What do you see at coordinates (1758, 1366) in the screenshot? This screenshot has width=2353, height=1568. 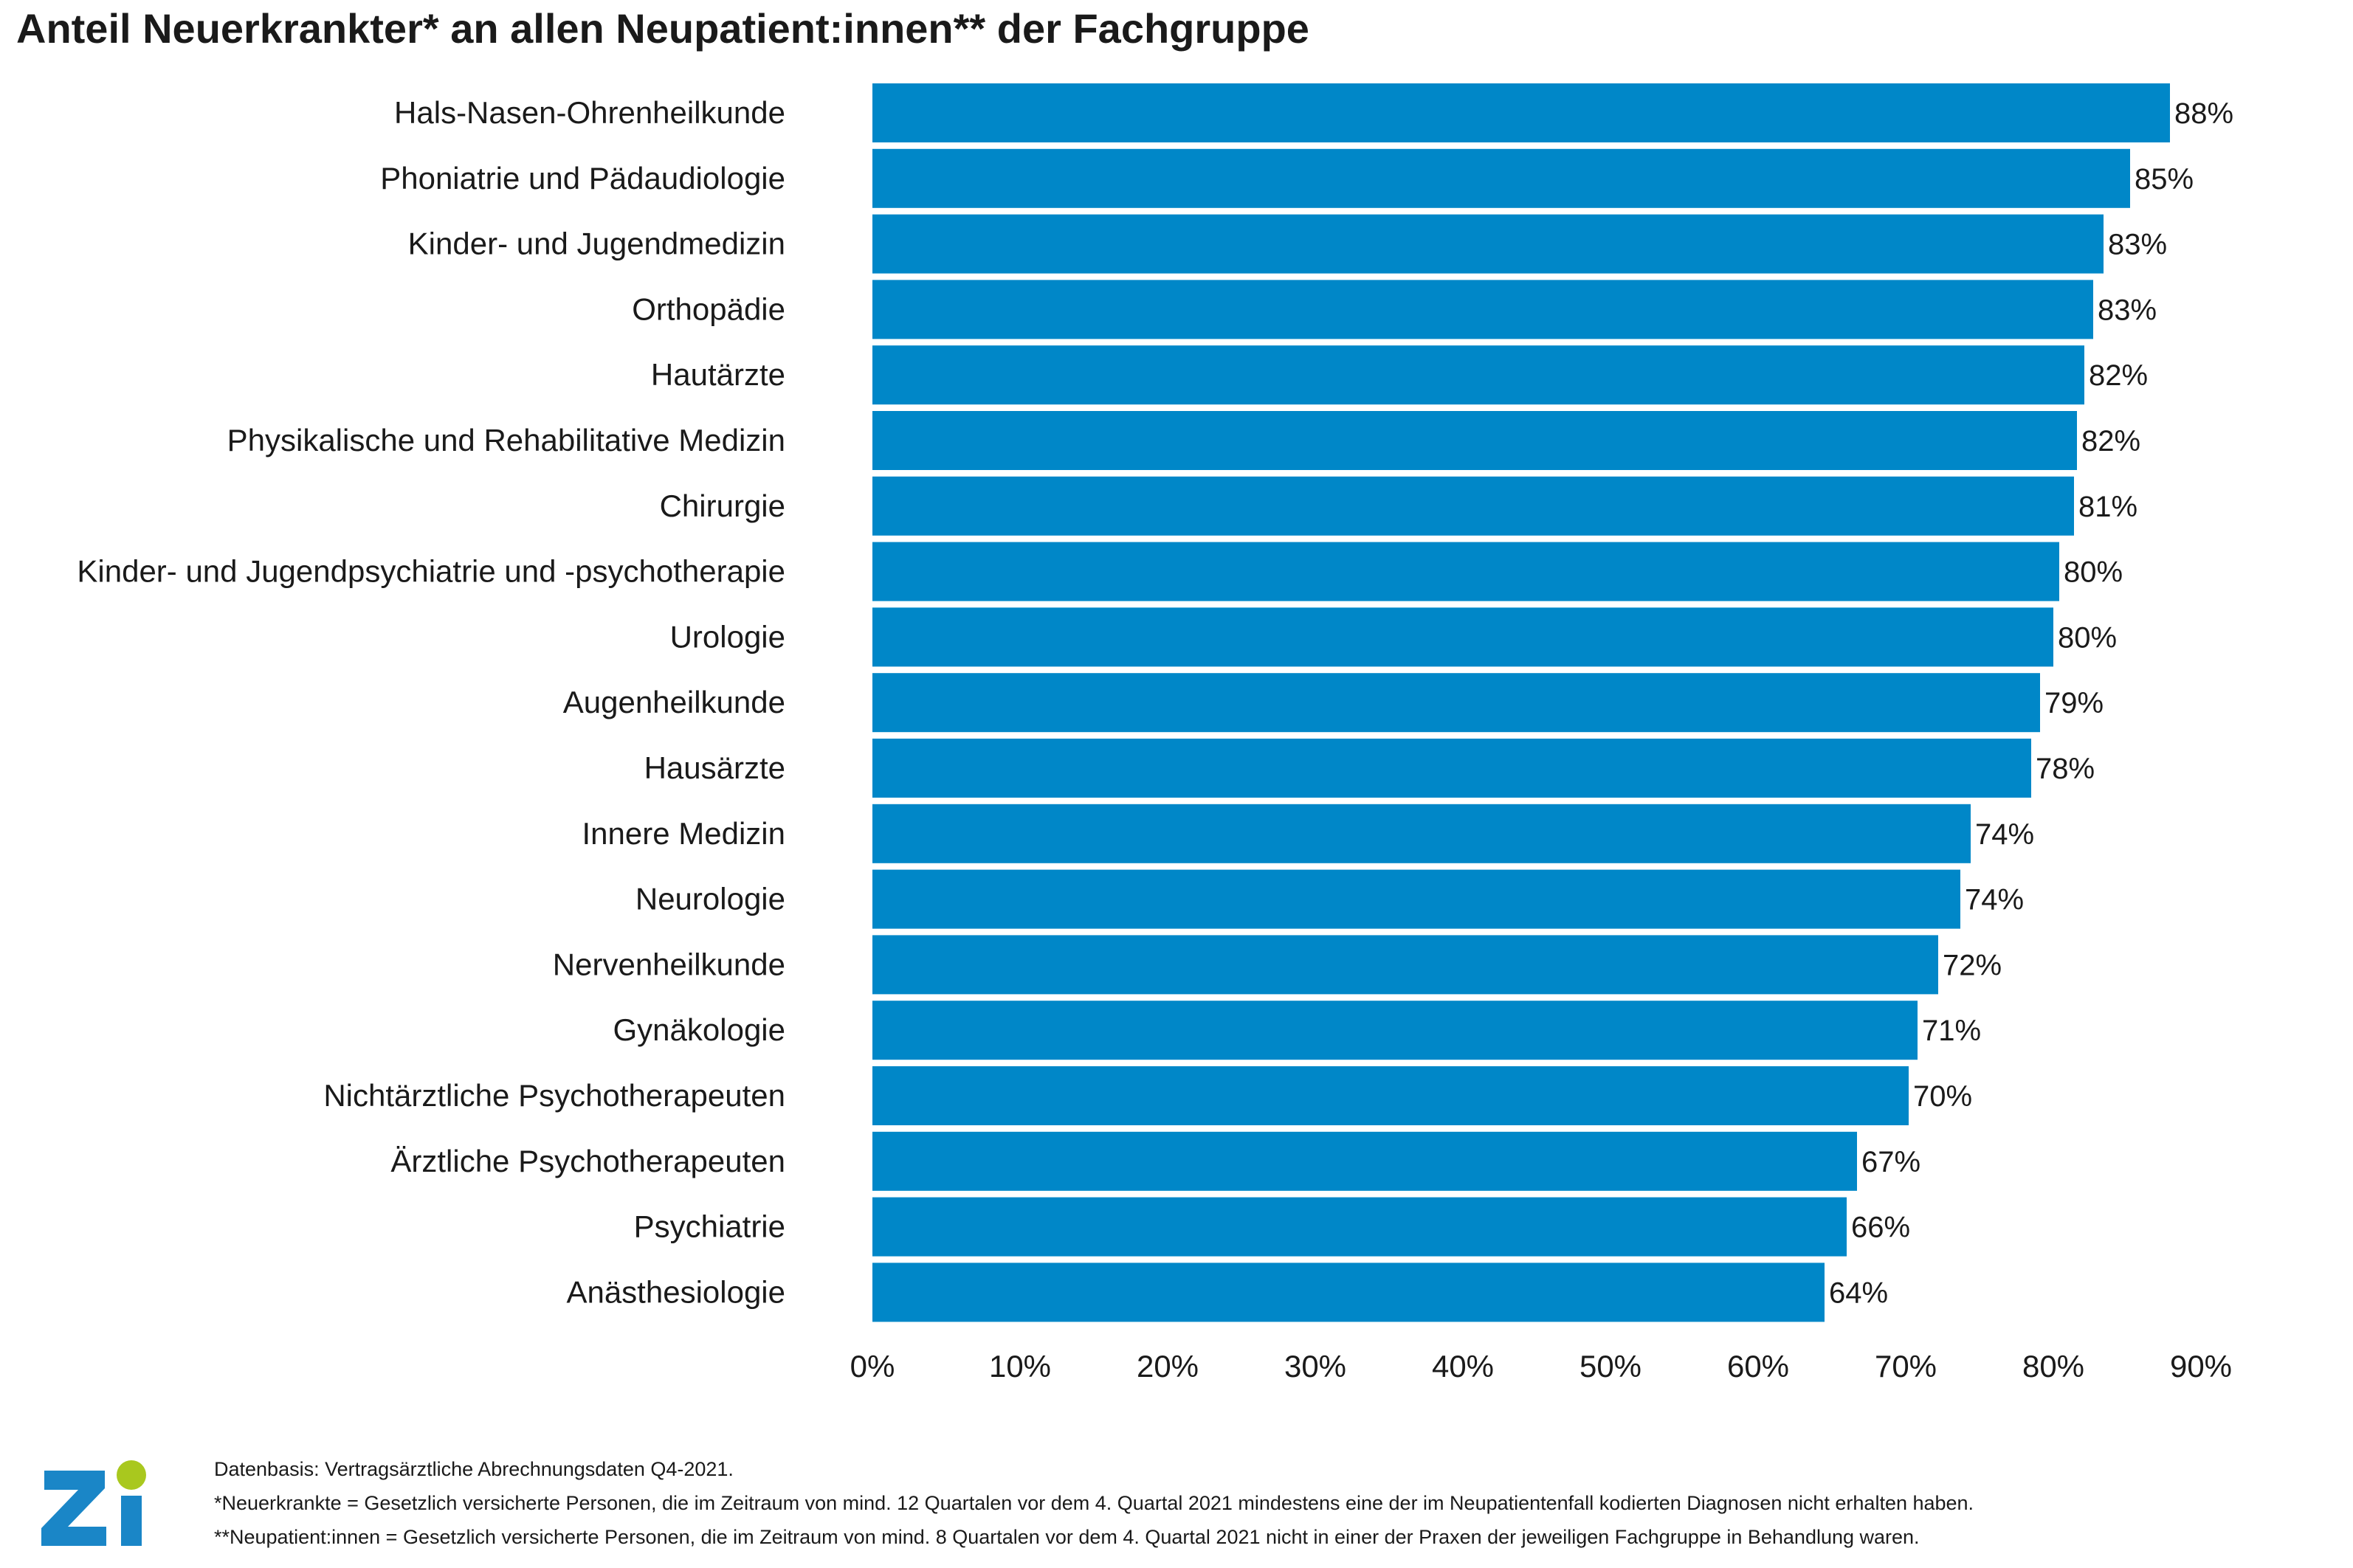 I see `x-tick-label: 60%` at bounding box center [1758, 1366].